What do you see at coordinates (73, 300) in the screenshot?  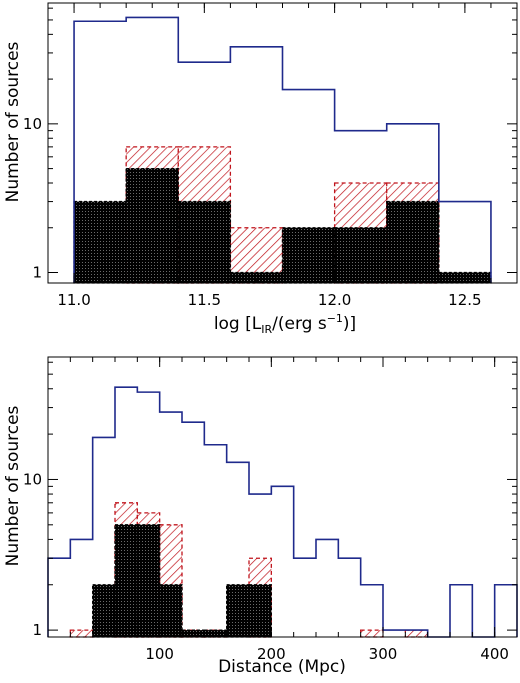 I see `x-tick-label: 11.0` at bounding box center [73, 300].